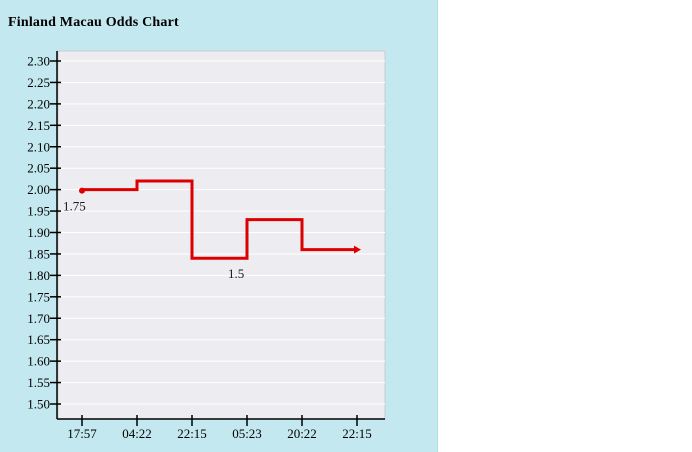 The height and width of the screenshot is (452, 692). I want to click on x-tick-label: 04:22, so click(137, 433).